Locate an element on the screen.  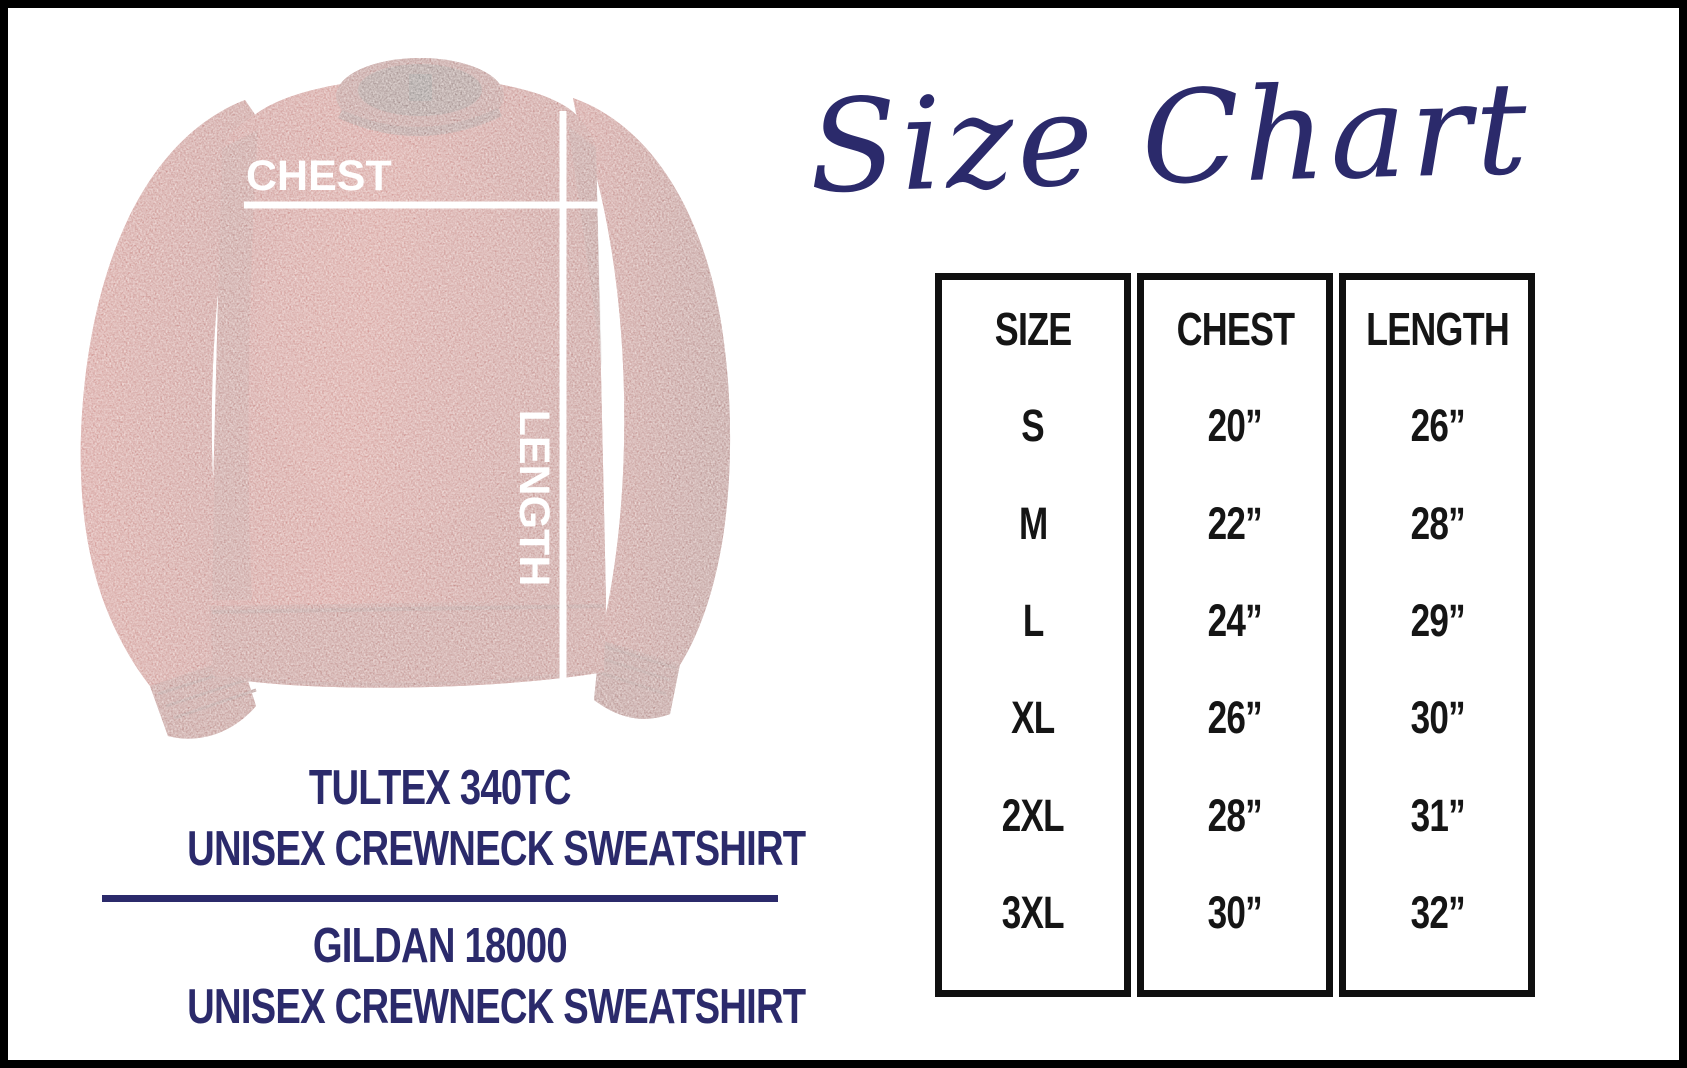
divider-line is located at coordinates (440, 898).